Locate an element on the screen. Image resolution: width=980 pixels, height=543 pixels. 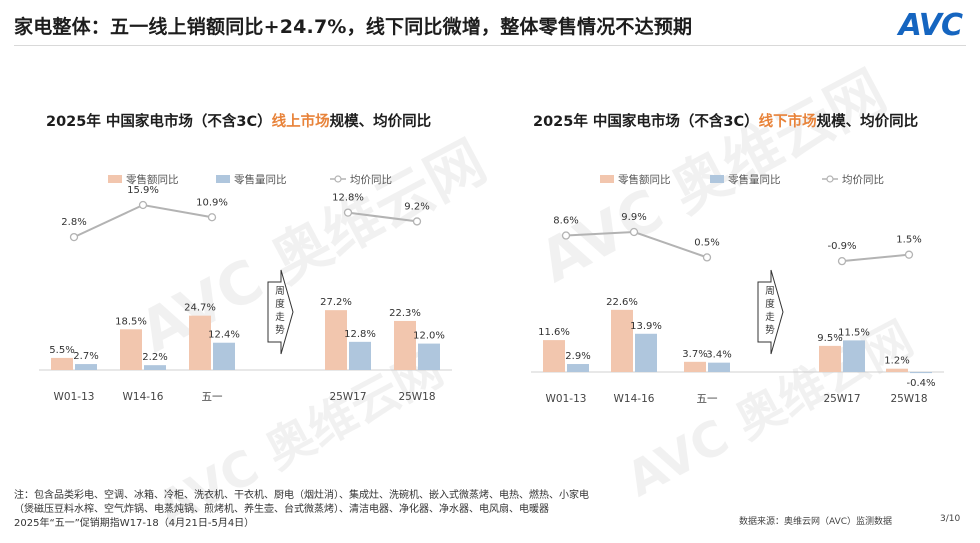
data-label: 12.8% is located at coordinates (360, 334).